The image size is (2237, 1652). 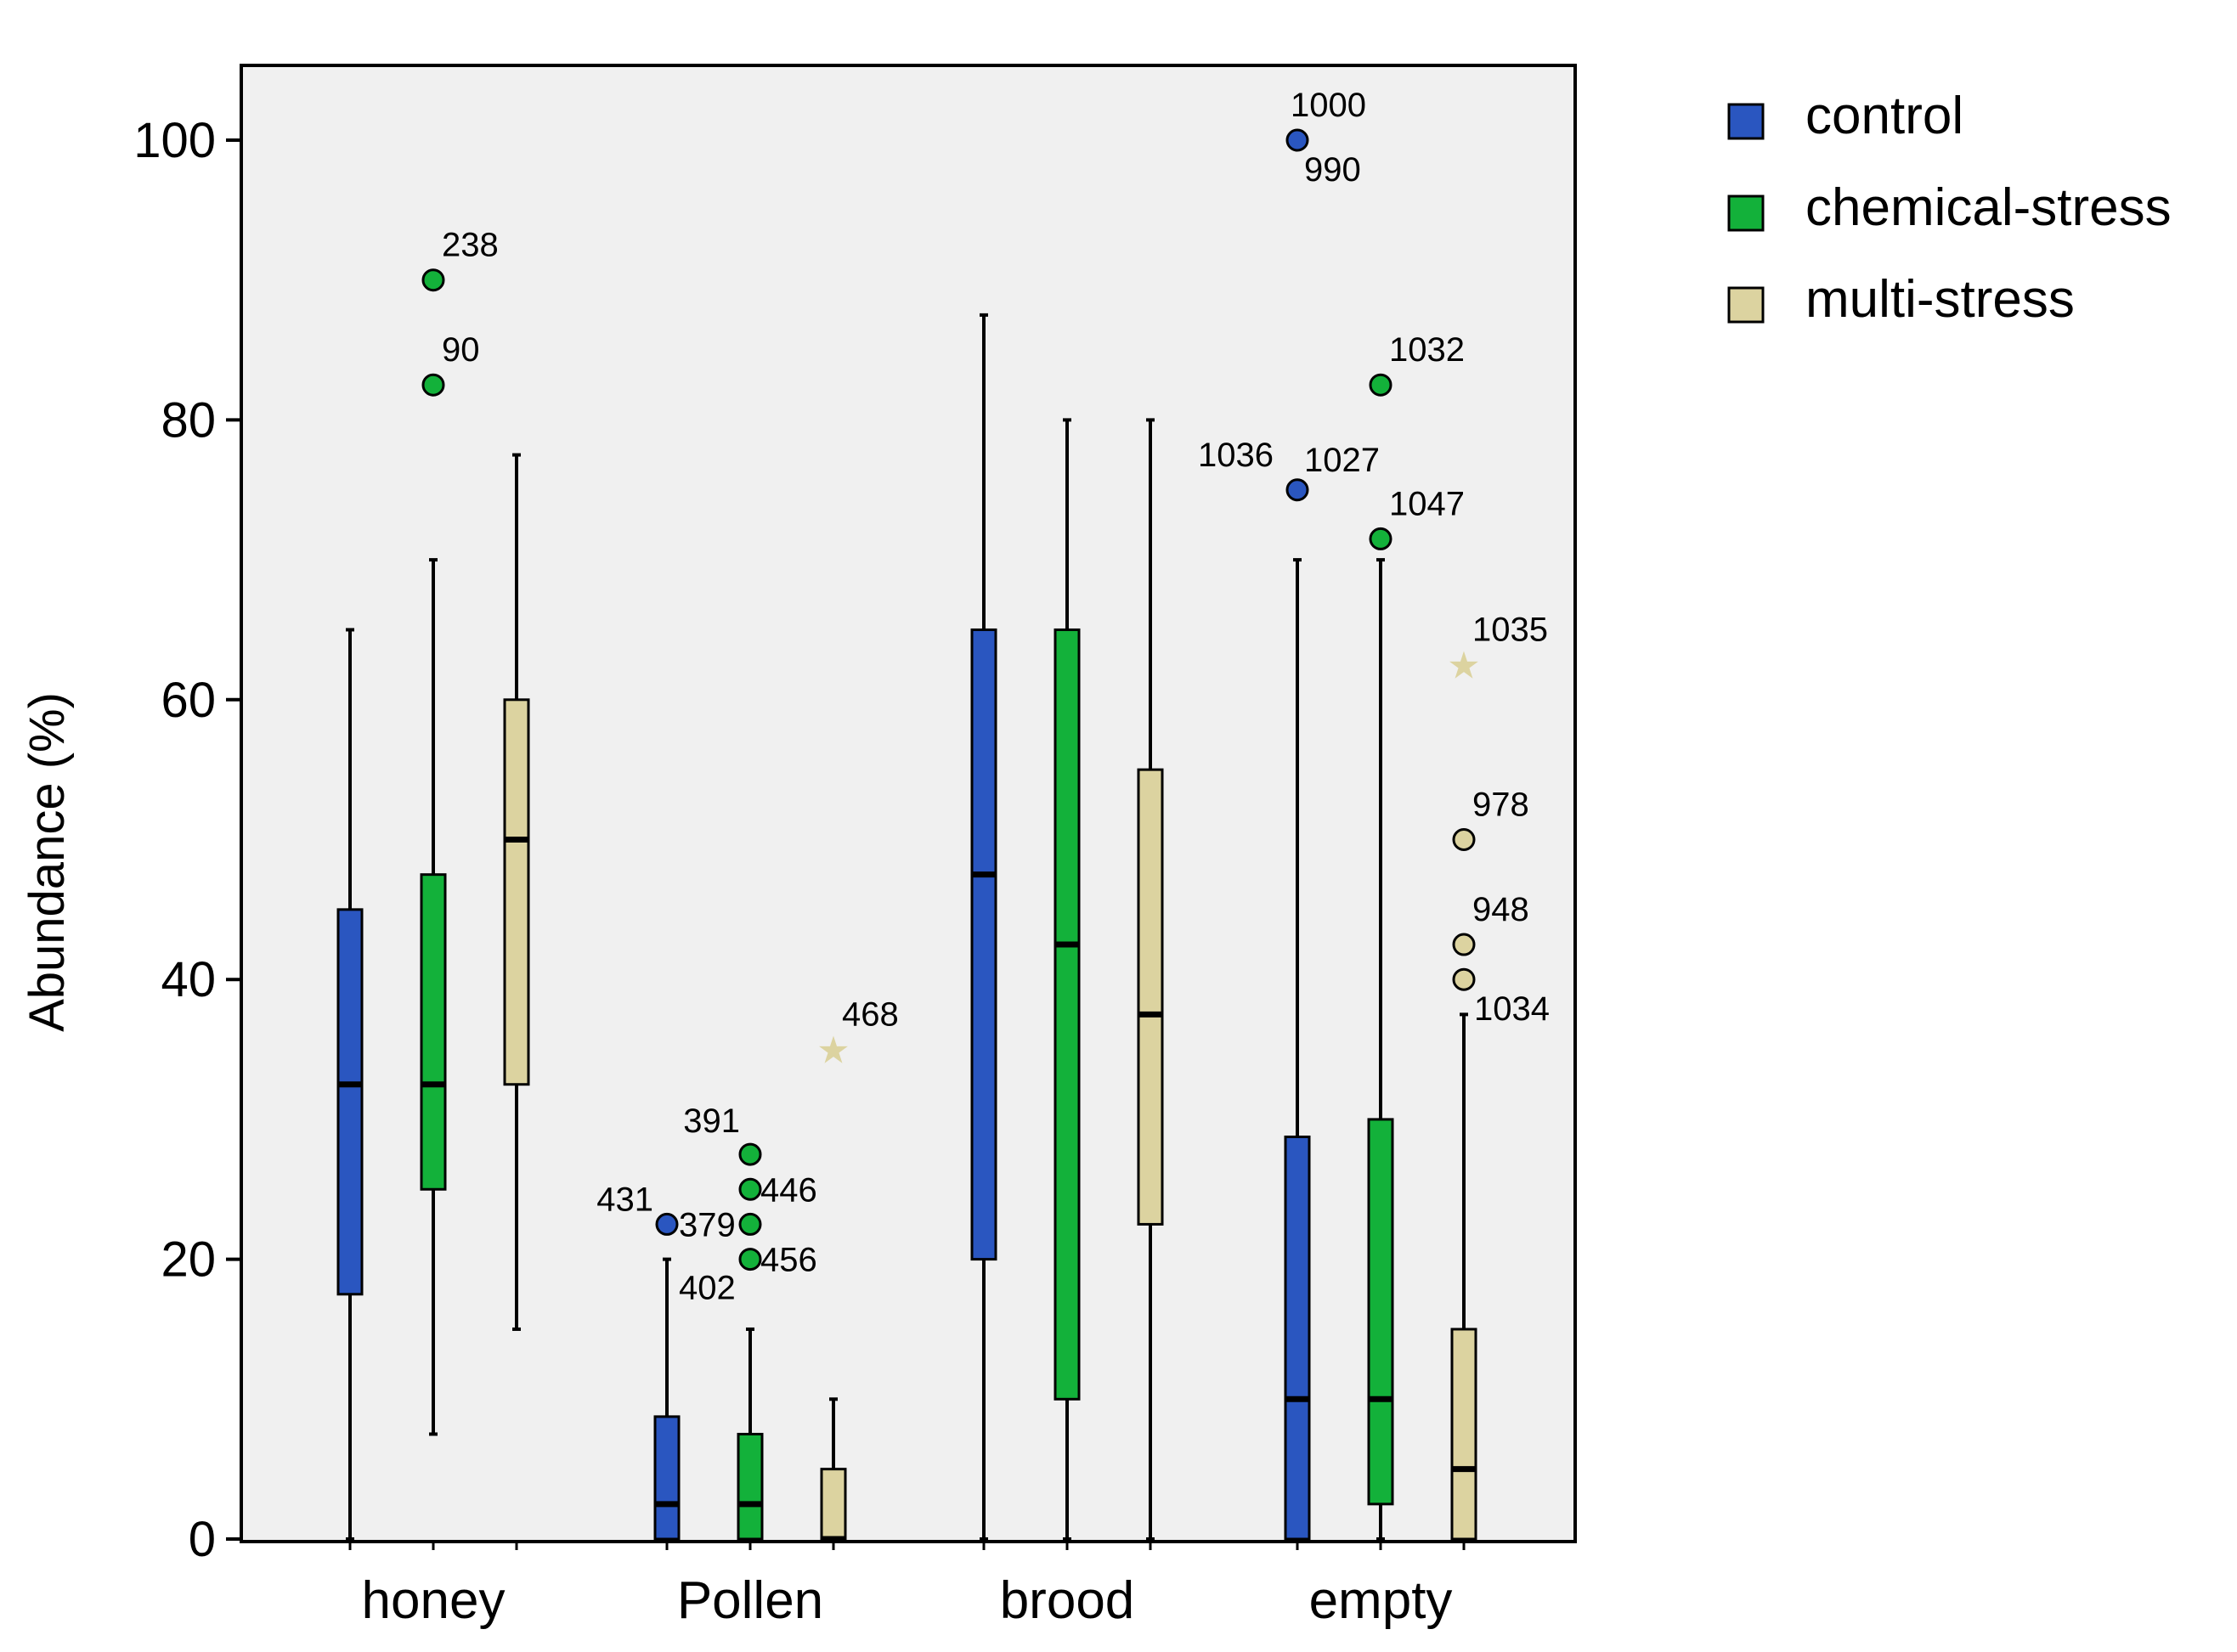 What do you see at coordinates (788, 1260) in the screenshot?
I see `outlier-label: 456` at bounding box center [788, 1260].